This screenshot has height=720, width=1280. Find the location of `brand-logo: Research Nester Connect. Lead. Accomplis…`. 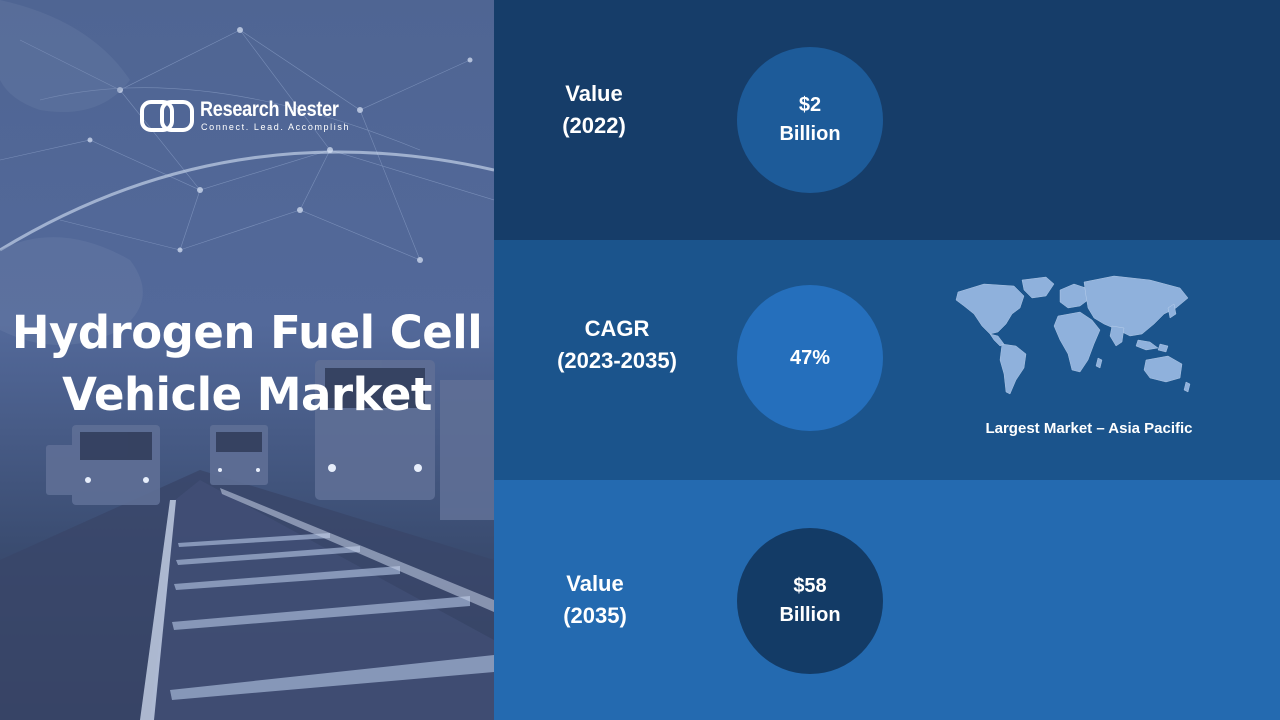

brand-logo: Research Nester Connect. Lead. Accomplis… is located at coordinates (250, 116).